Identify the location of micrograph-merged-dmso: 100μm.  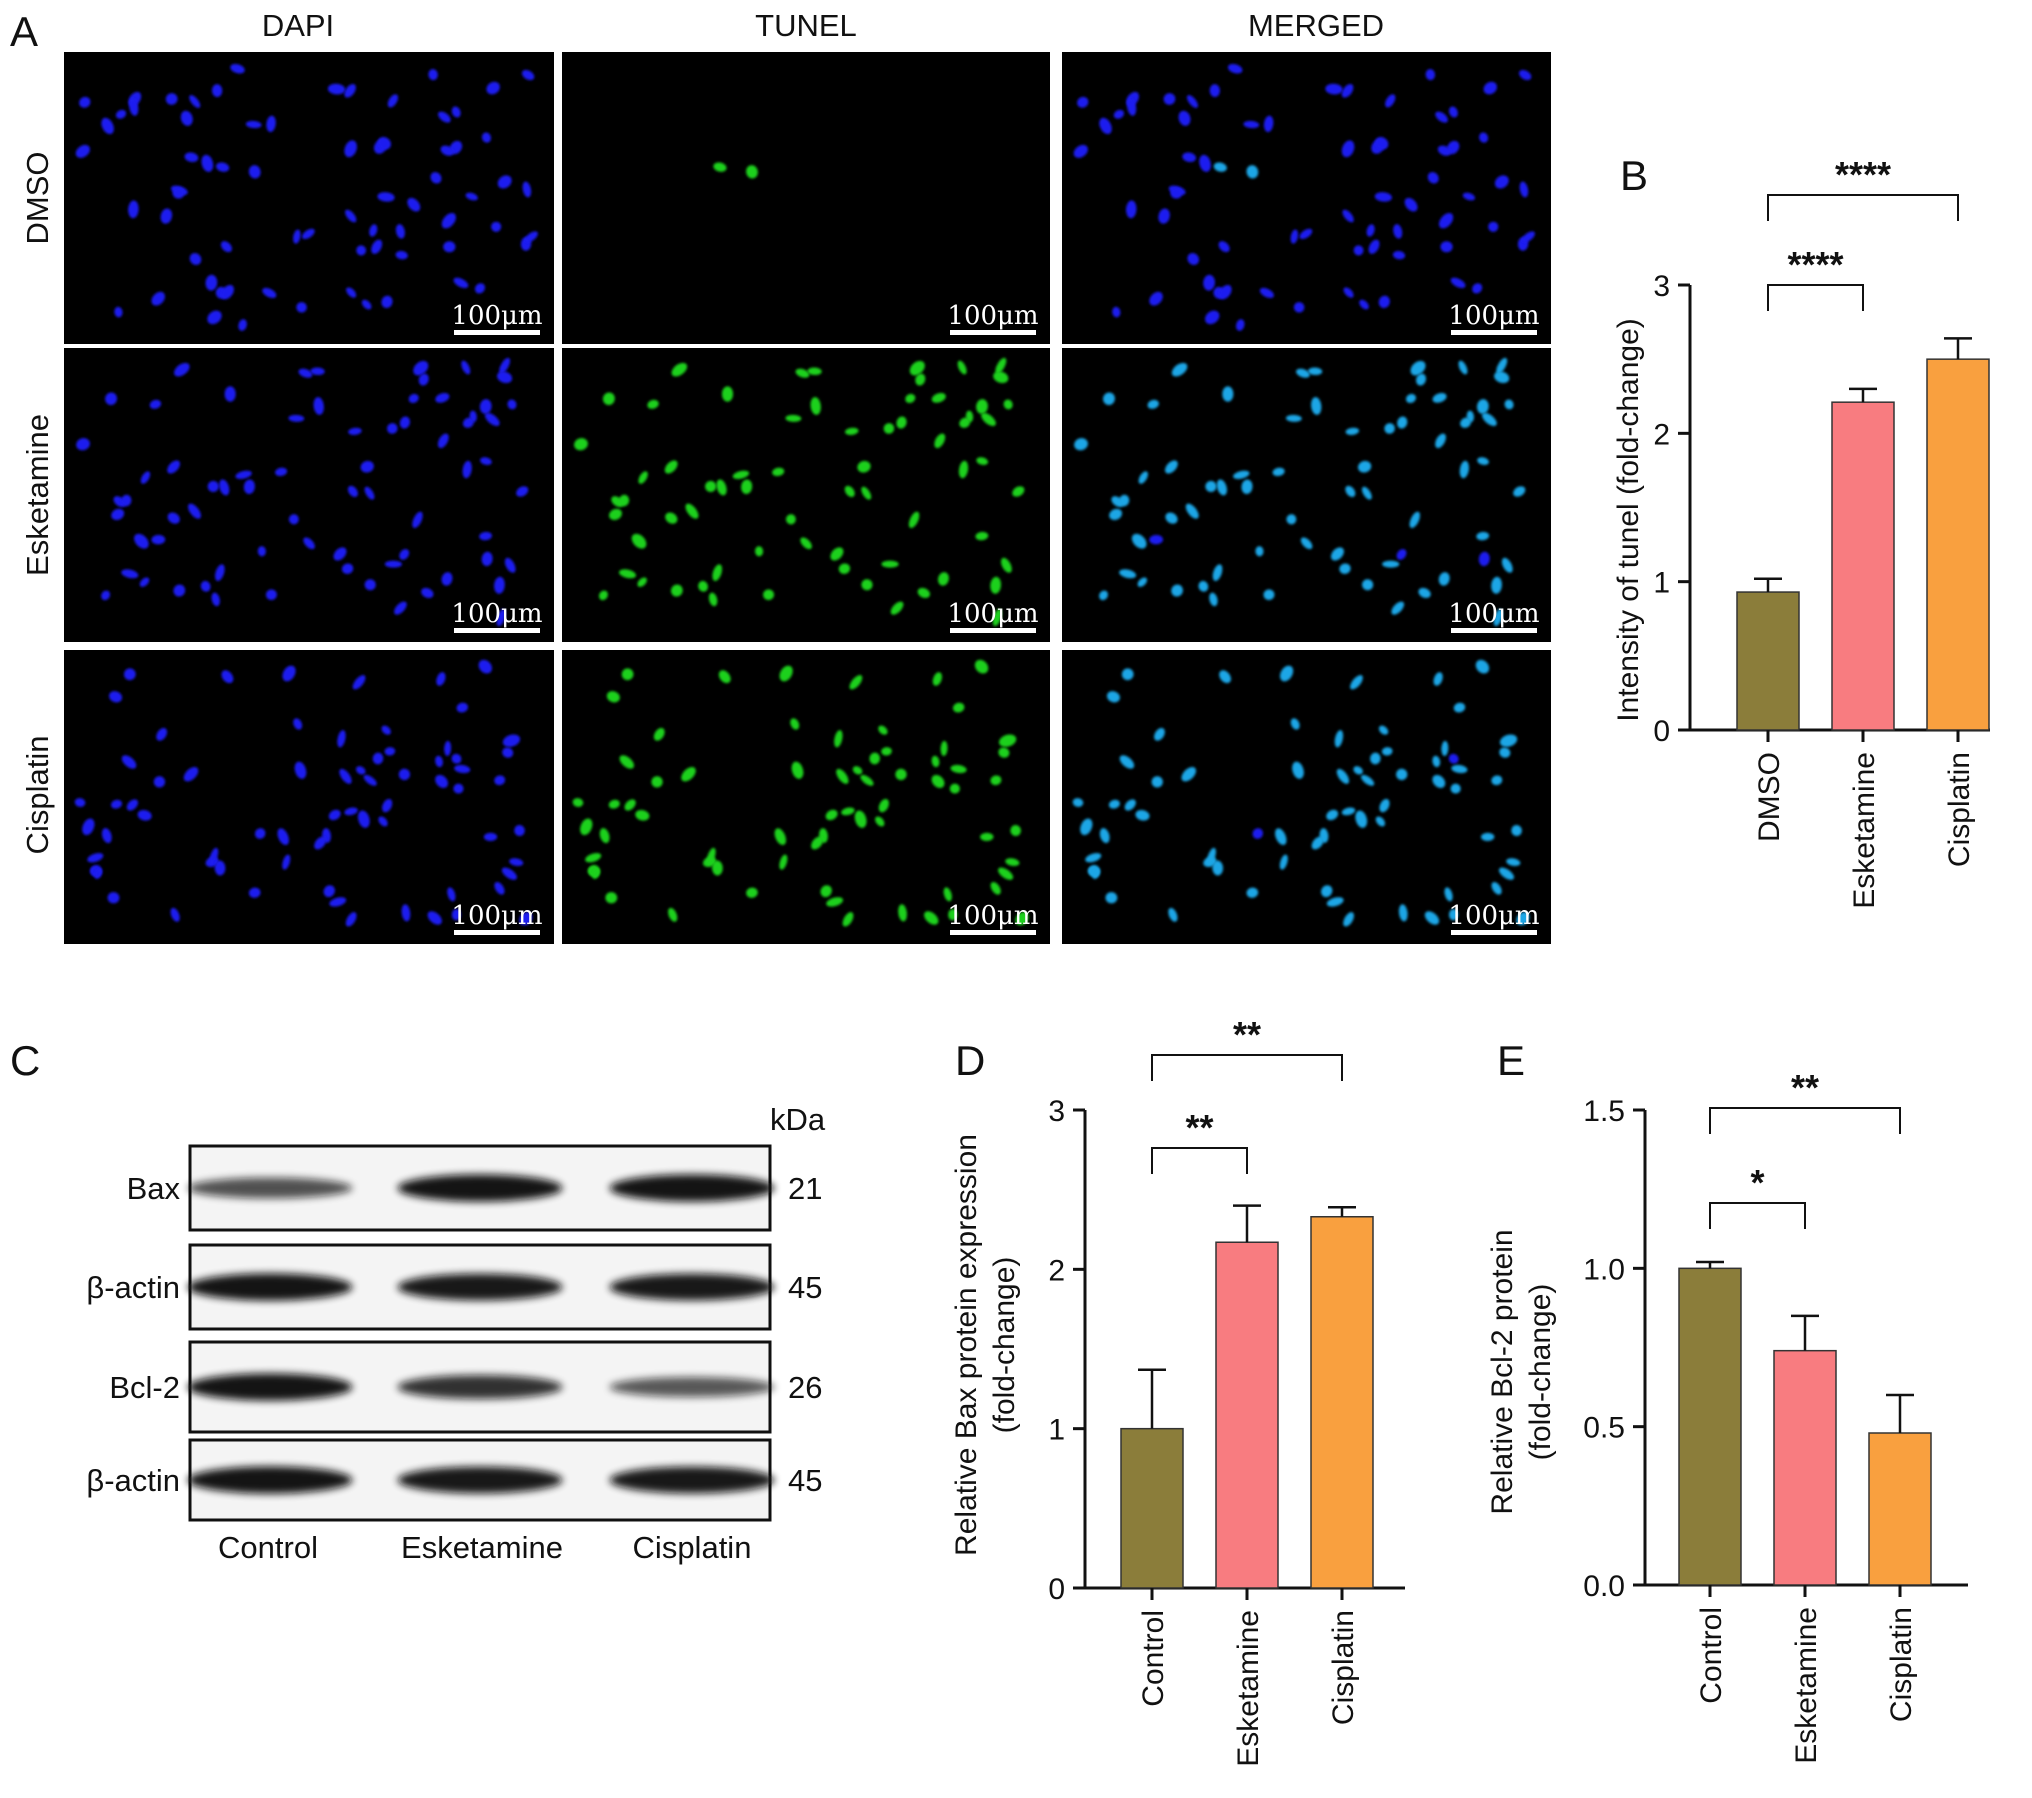
(1306, 198).